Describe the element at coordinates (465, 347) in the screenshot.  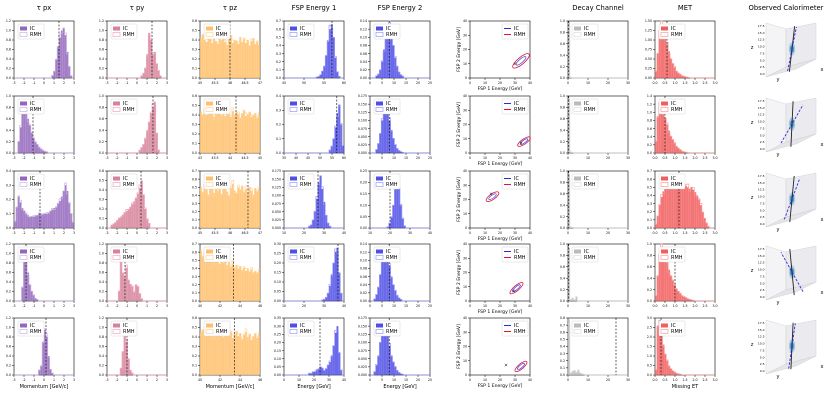
I see `y-tick-label: 20` at that location.